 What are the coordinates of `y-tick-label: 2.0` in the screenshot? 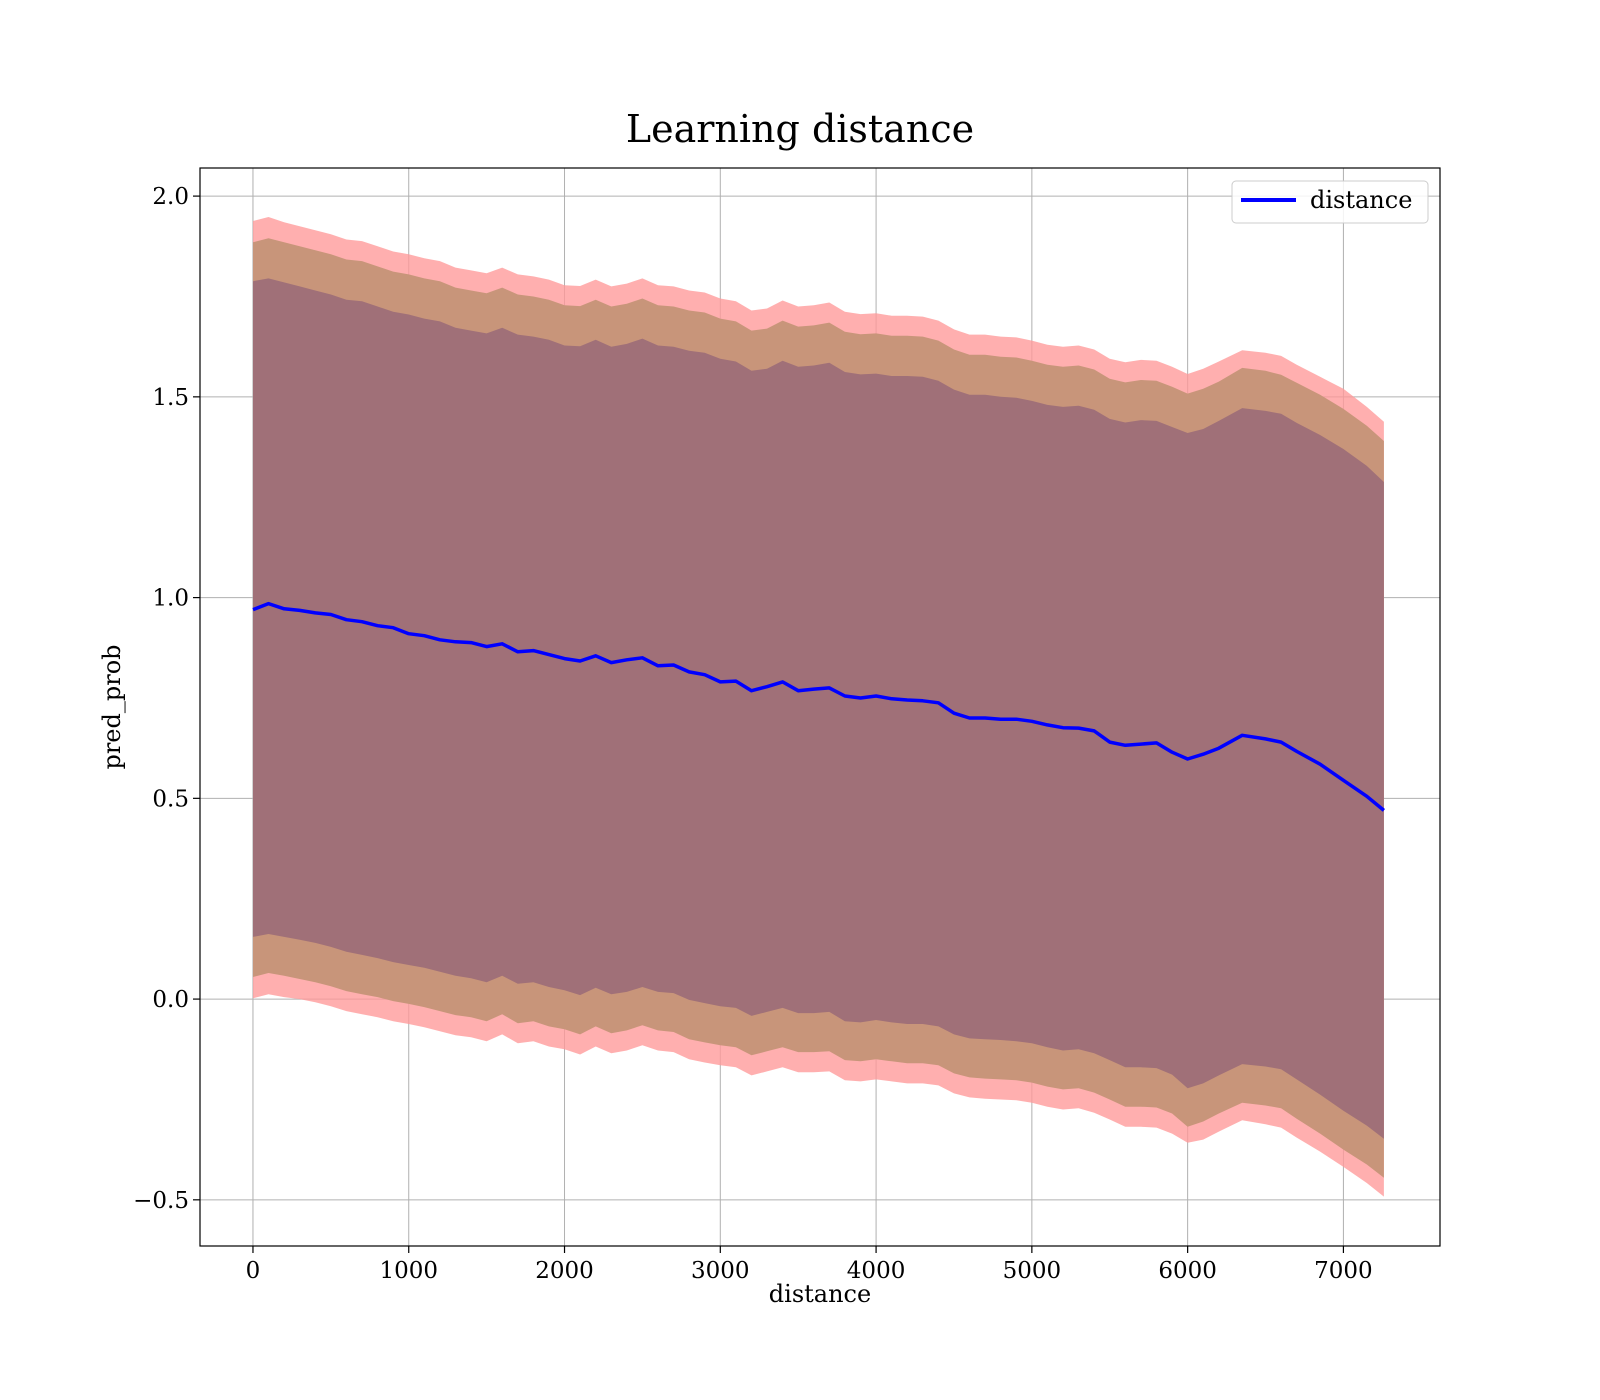 It's located at (170, 197).